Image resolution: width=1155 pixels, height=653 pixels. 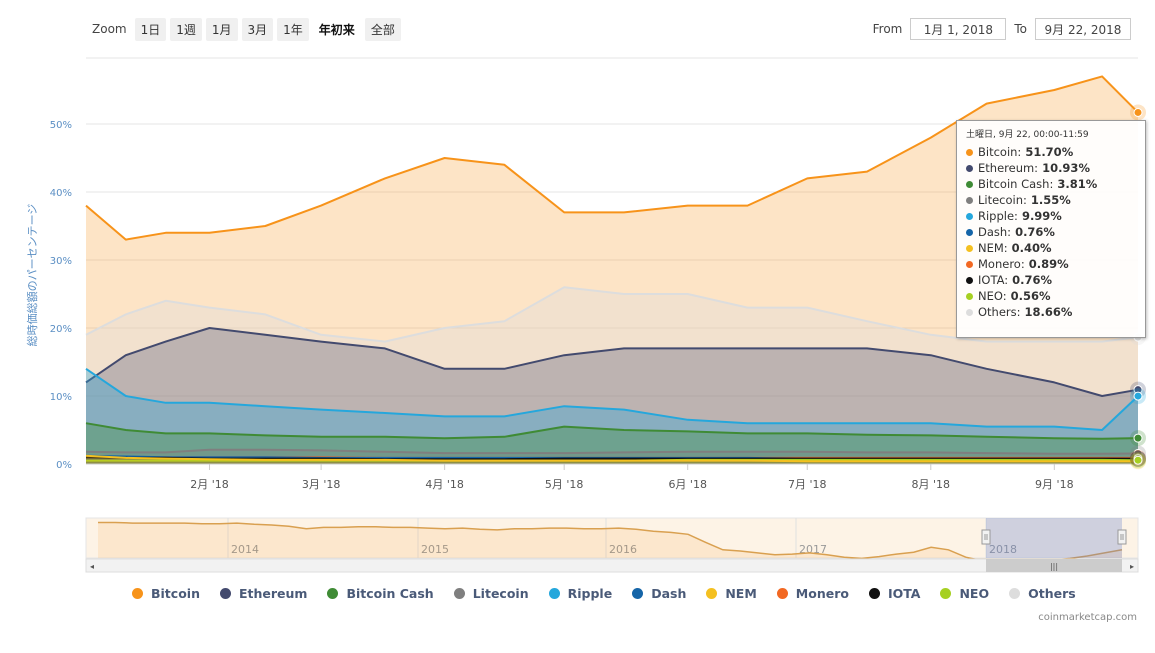 I want to click on from-date-input, so click(x=958, y=29).